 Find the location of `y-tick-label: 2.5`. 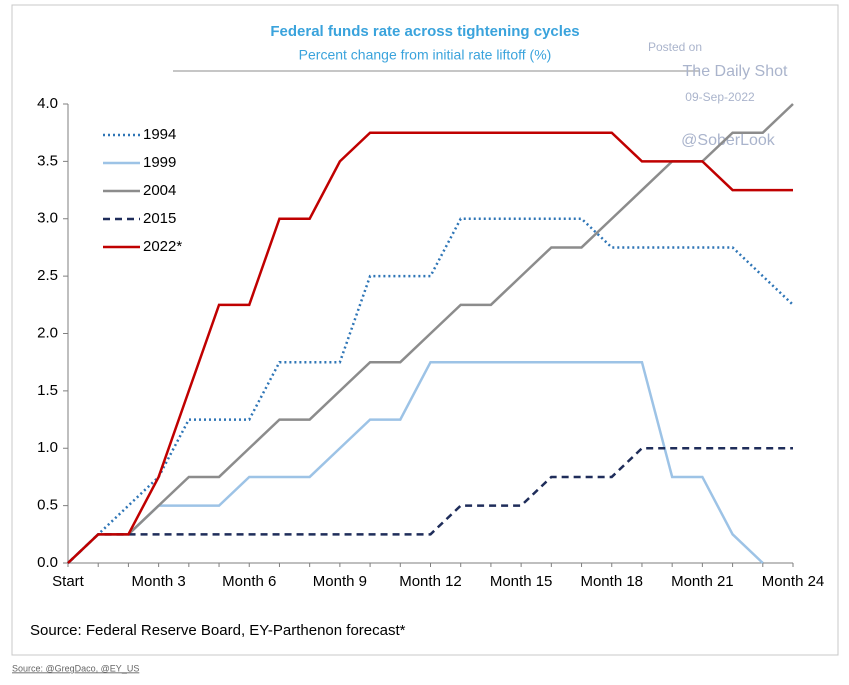

y-tick-label: 2.5 is located at coordinates (47, 275).